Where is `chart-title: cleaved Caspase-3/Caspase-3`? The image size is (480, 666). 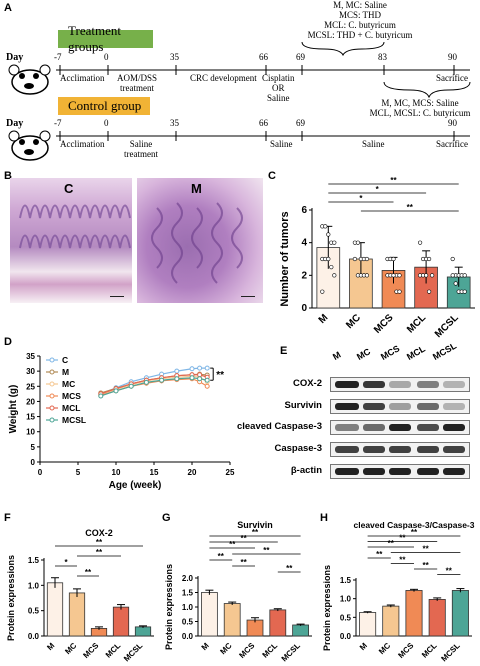 chart-title: cleaved Caspase-3/Caspase-3 is located at coordinates (414, 525).